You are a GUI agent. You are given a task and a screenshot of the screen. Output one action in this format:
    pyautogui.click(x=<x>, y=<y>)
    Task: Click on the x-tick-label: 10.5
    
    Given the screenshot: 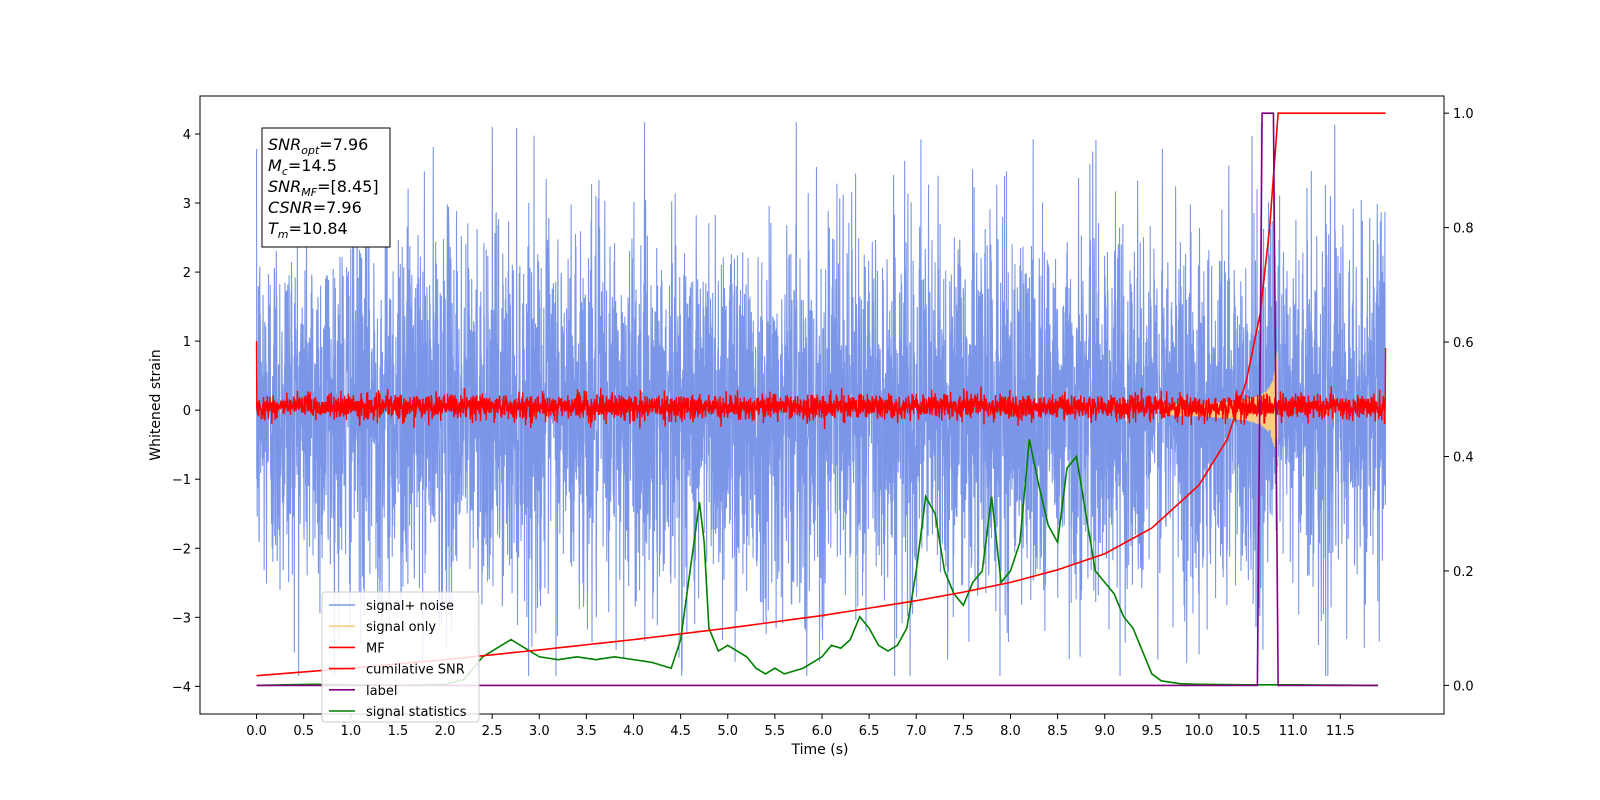 What is the action you would take?
    pyautogui.click(x=1246, y=731)
    